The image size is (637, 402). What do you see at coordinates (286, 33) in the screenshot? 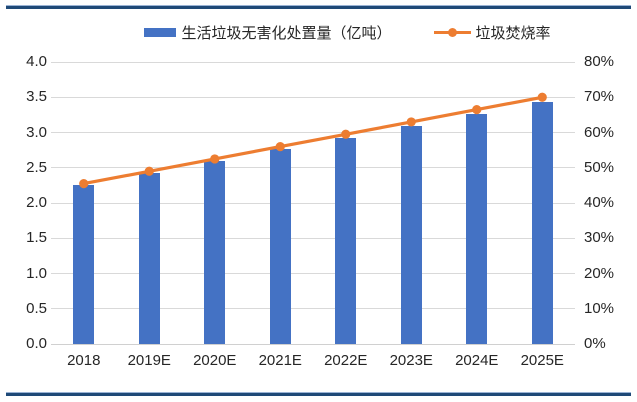
I see `legend-label-bar-series: 生活垃圾无害化处置量（亿吨）` at bounding box center [286, 33].